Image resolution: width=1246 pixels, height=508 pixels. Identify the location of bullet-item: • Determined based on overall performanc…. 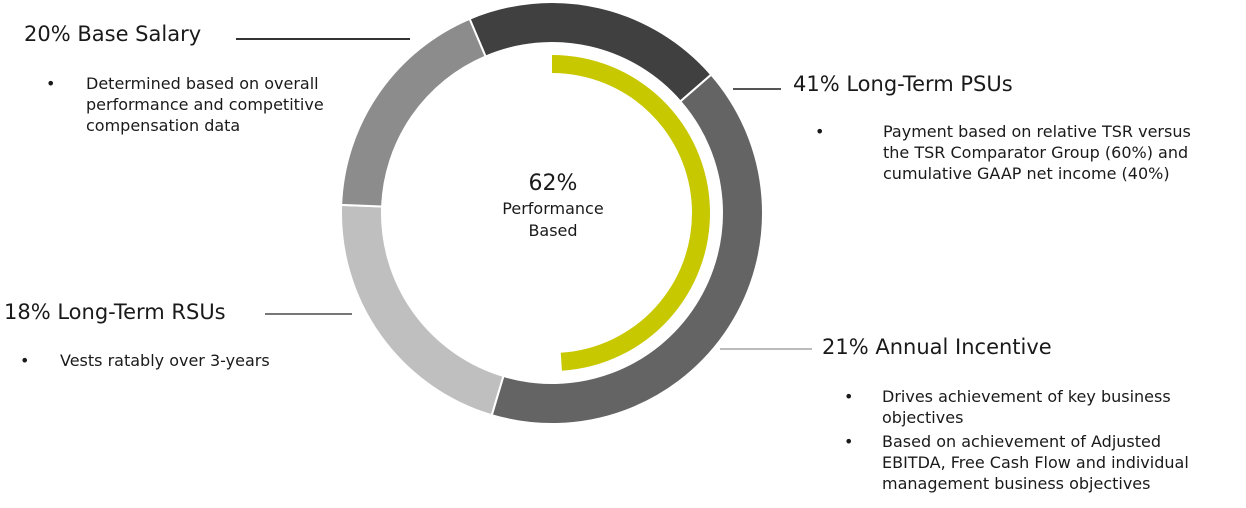
(211, 104).